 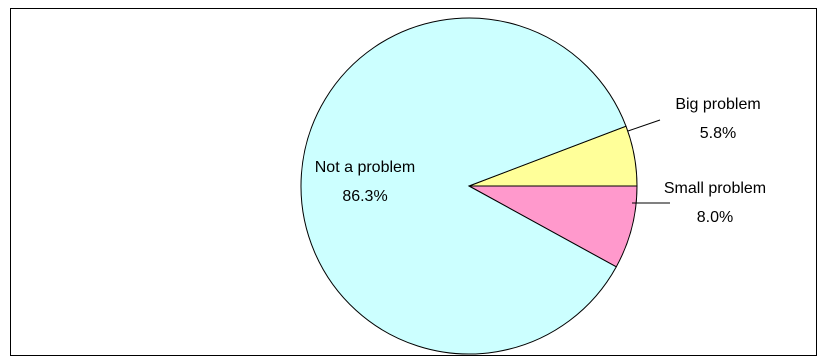 What do you see at coordinates (364, 196) in the screenshot?
I see `slice-value-not-a-problem: 86.3%` at bounding box center [364, 196].